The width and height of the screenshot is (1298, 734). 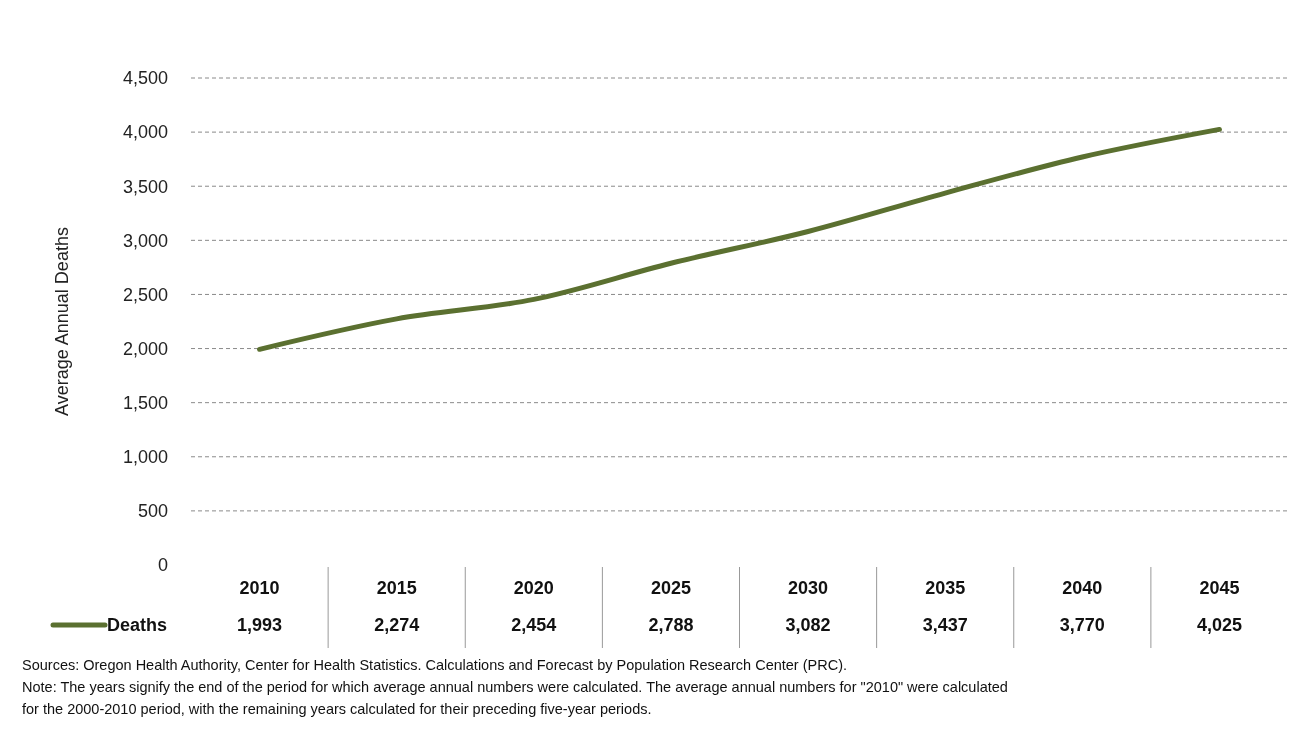 What do you see at coordinates (808, 625) in the screenshot?
I see `data-label: 3,082` at bounding box center [808, 625].